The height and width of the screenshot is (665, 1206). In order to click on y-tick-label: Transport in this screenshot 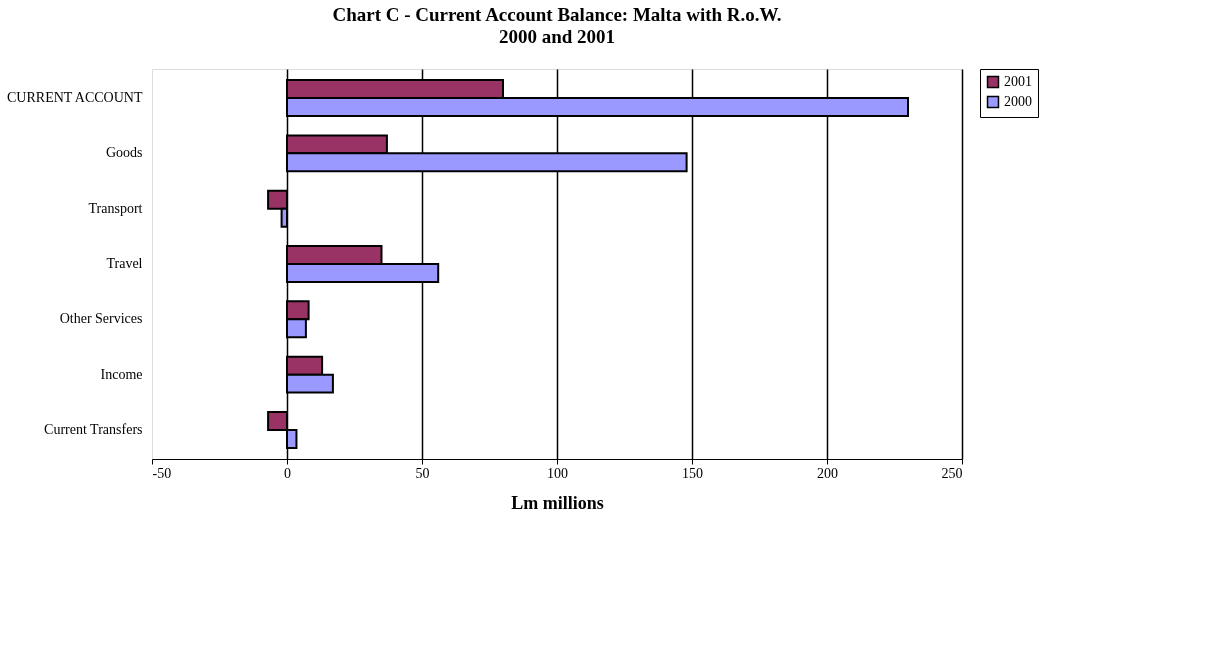, I will do `click(115, 208)`.